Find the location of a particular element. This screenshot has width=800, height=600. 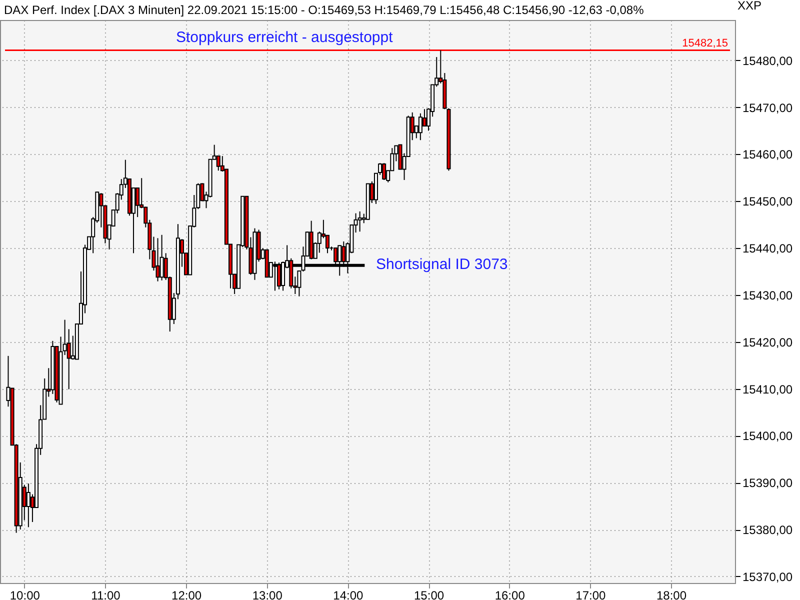

y-tick-label: 15480,00 is located at coordinates (767, 61).